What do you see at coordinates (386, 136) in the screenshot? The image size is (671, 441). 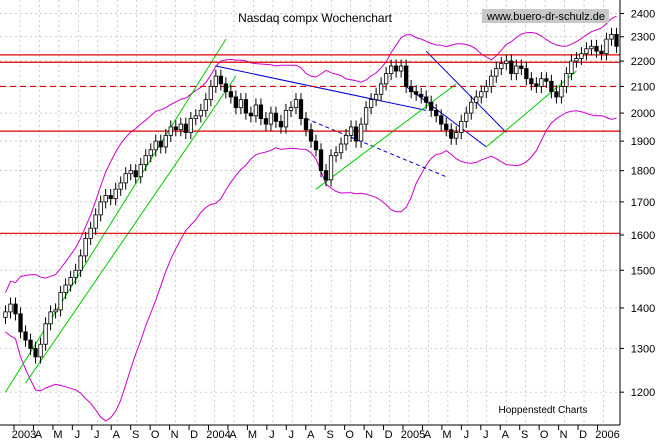 I see `recovery-channel` at bounding box center [386, 136].